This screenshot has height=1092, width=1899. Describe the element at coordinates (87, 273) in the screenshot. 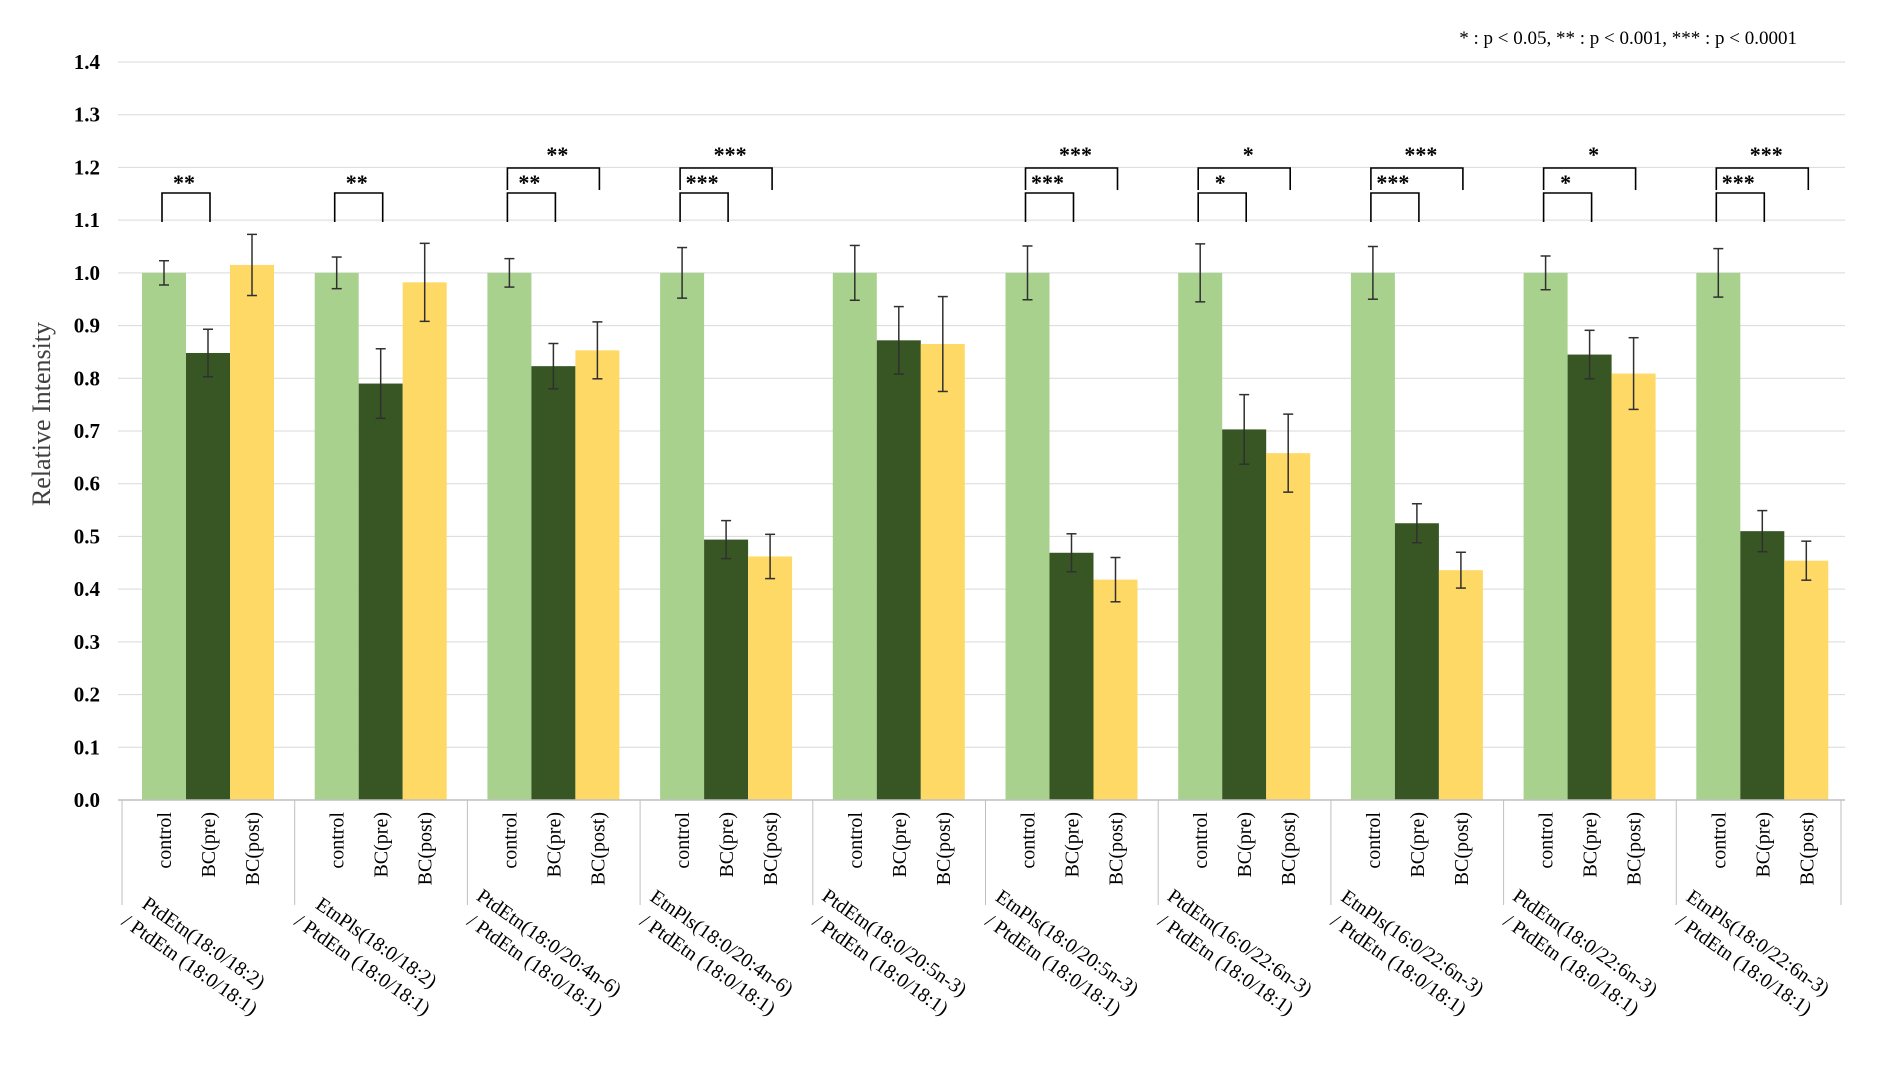

I see `y-tick-label: 1.0` at that location.